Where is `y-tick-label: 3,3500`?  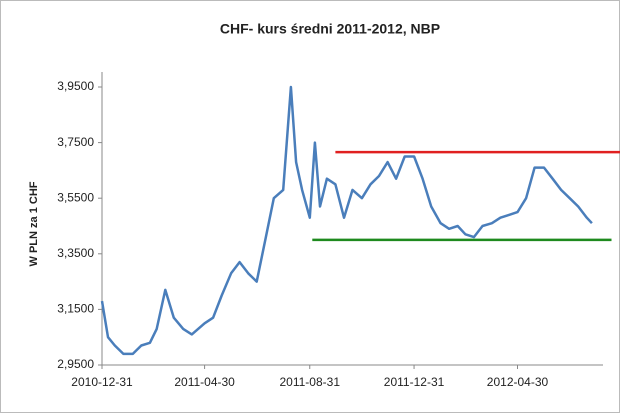 y-tick-label: 3,3500 is located at coordinates (75, 253).